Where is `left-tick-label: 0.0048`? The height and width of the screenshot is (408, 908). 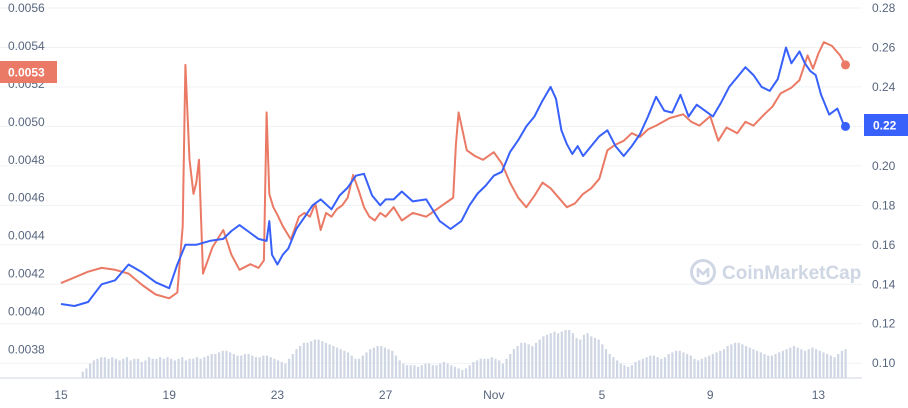 left-tick-label: 0.0048 is located at coordinates (26, 160).